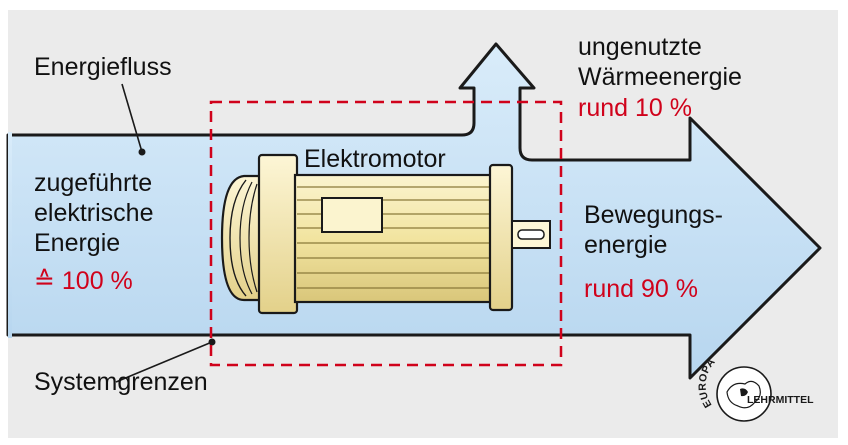 The width and height of the screenshot is (848, 445). What do you see at coordinates (352, 215) in the screenshot?
I see `motor-terminal-box` at bounding box center [352, 215].